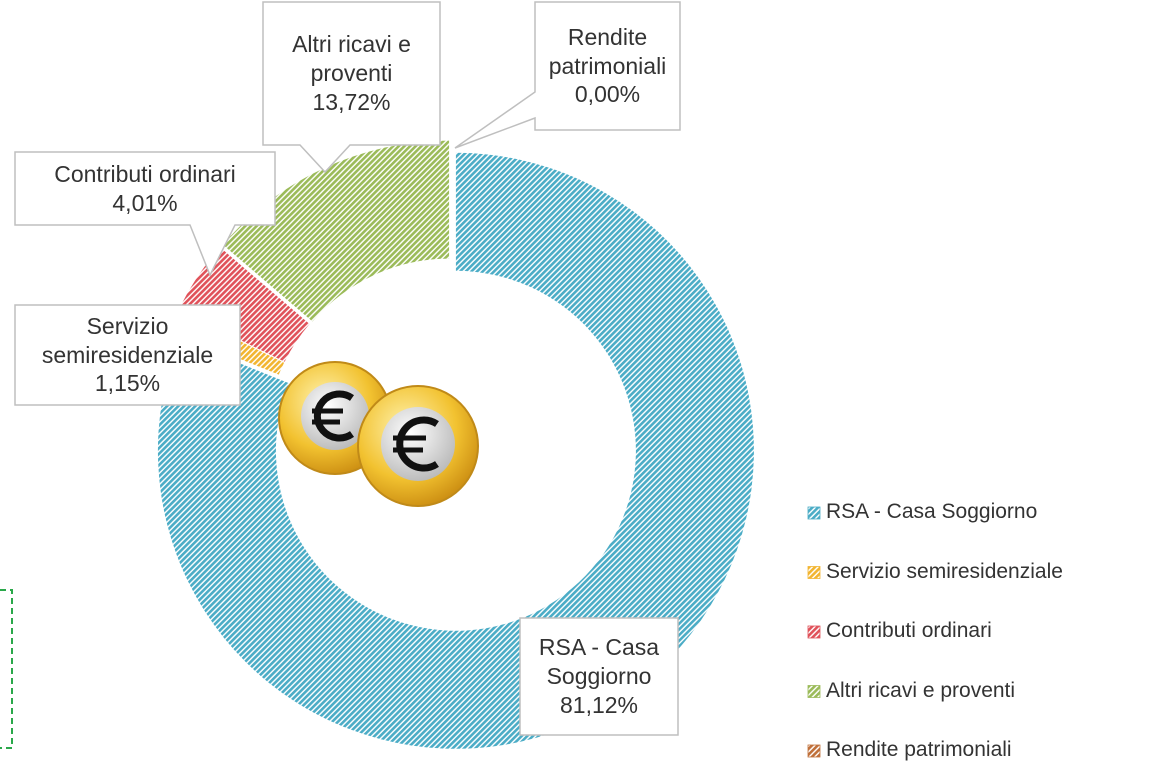 This screenshot has height=767, width=1149. I want to click on data-label-name: Altri ricavi e proventi, so click(351, 59).